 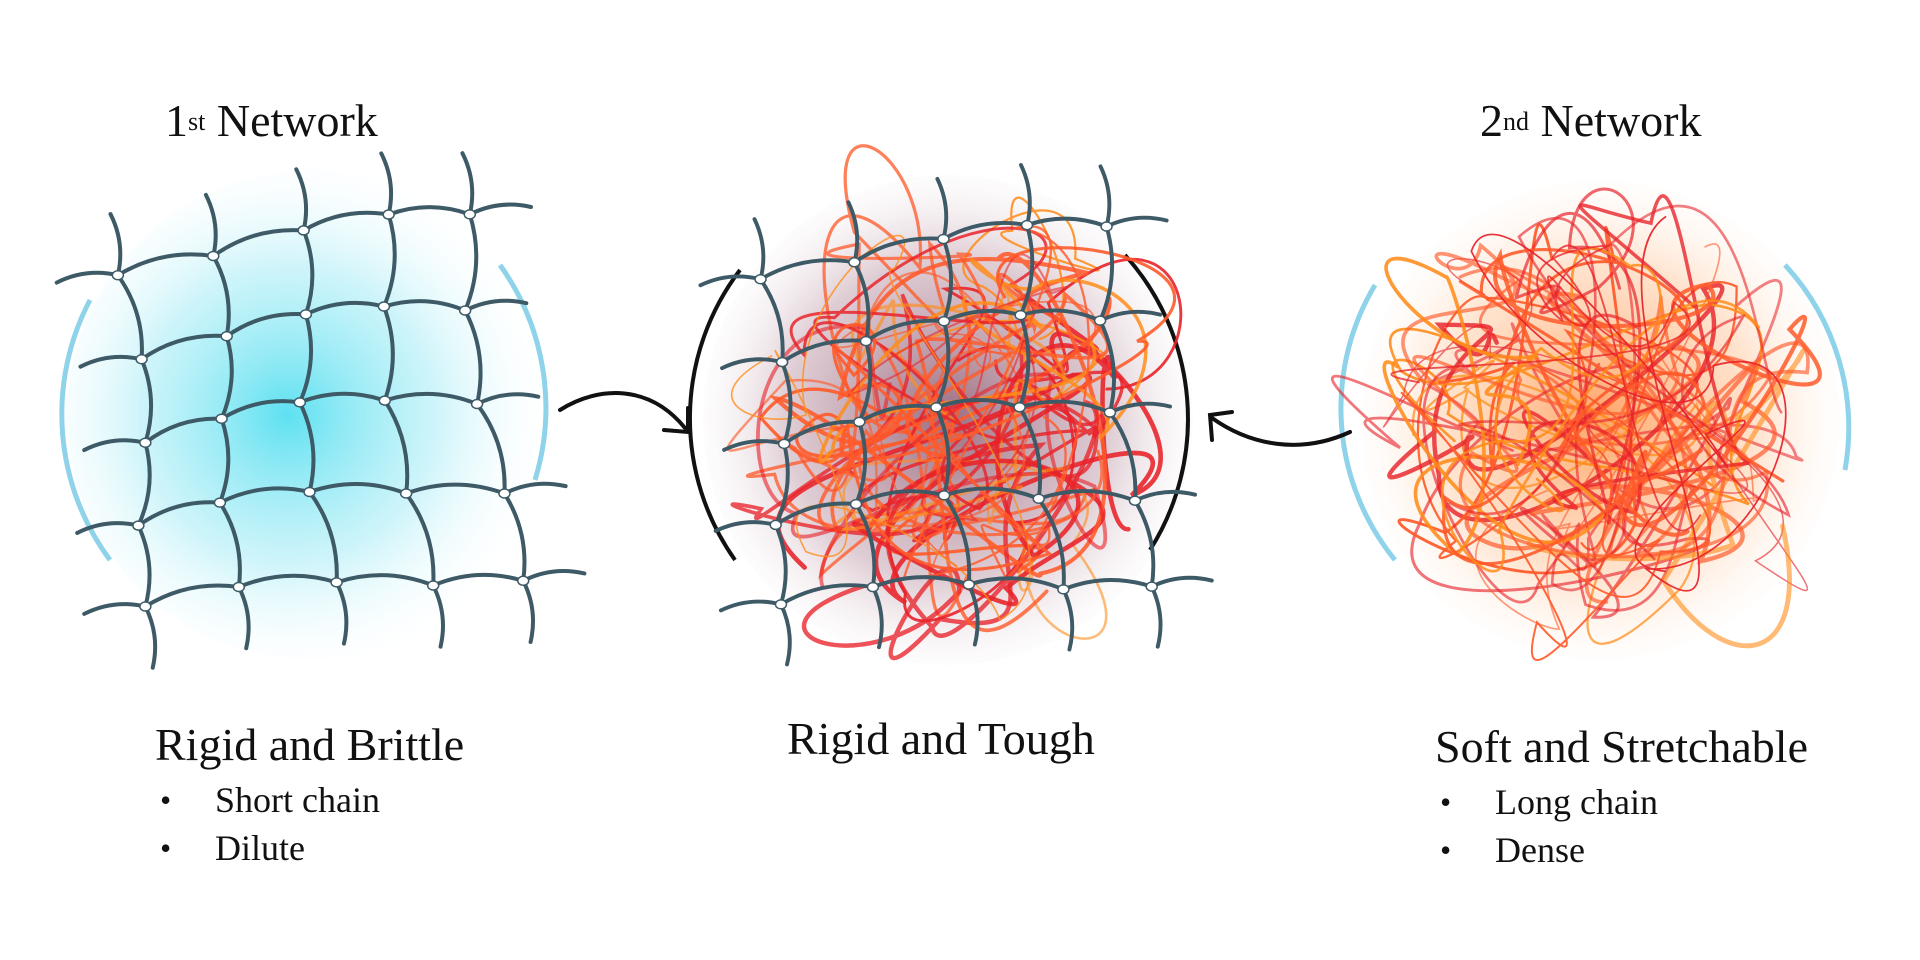 I want to click on arrow-left-icon, so click(x=1279, y=428).